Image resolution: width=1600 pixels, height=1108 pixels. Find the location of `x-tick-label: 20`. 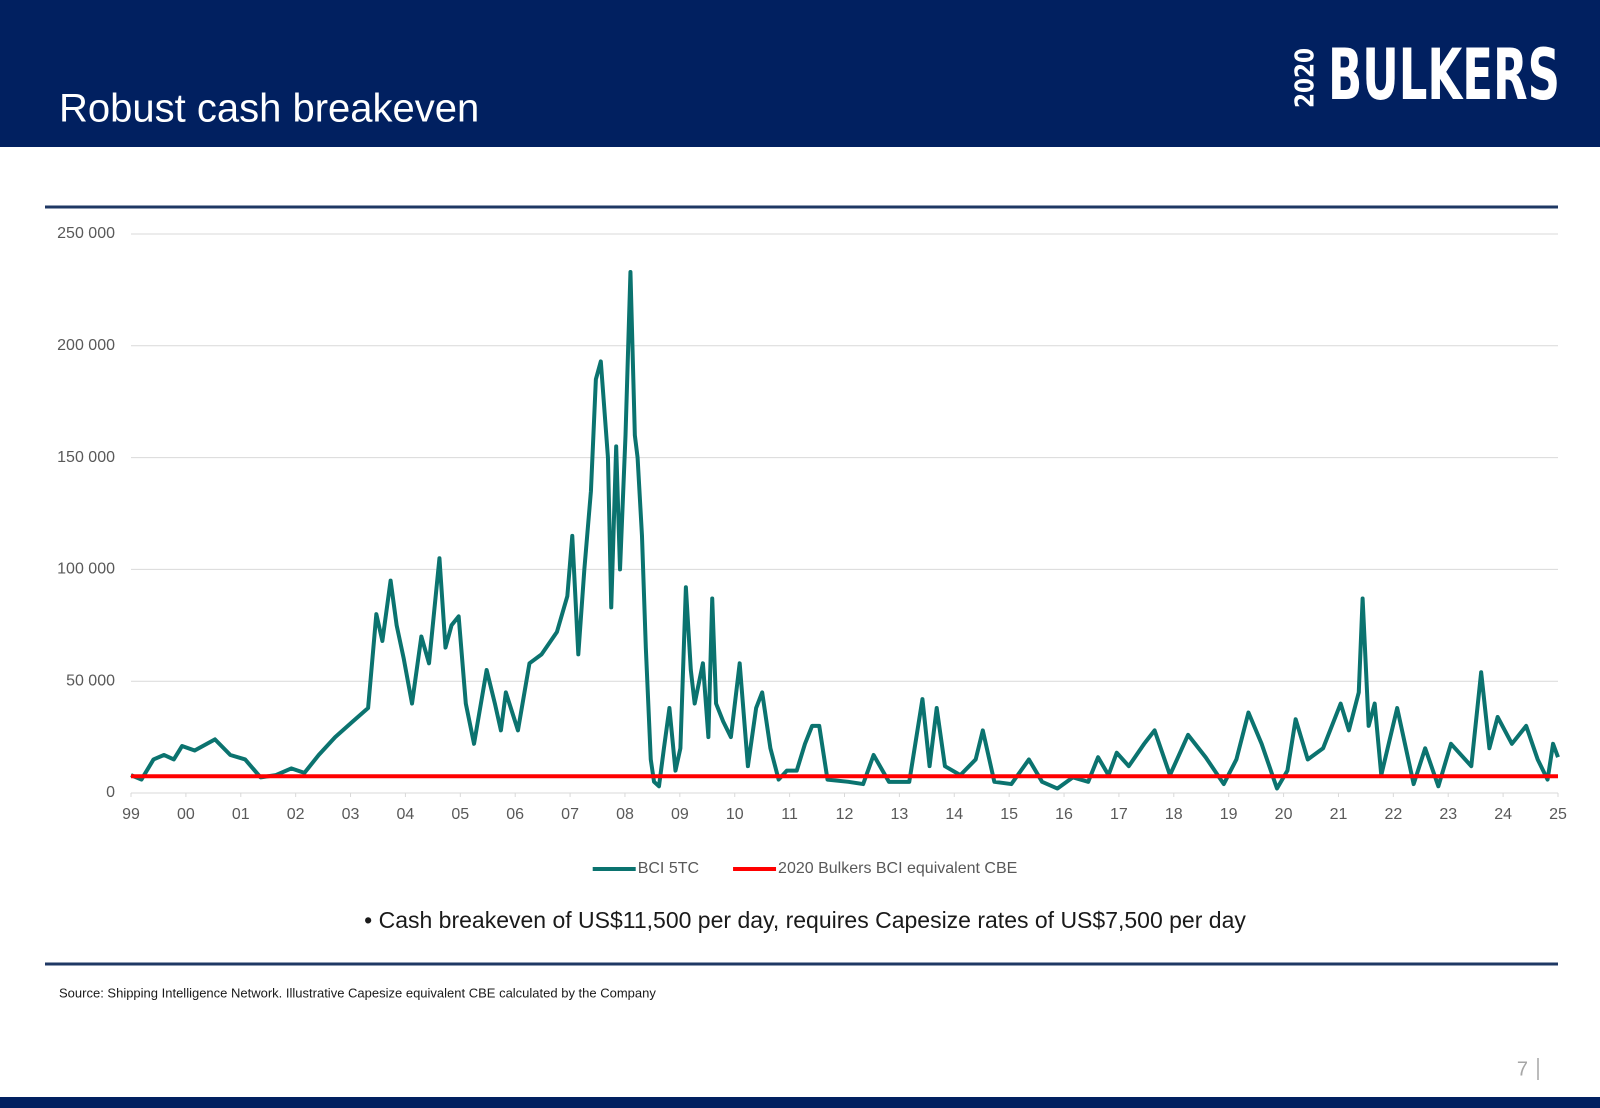

x-tick-label: 20 is located at coordinates (1284, 814).